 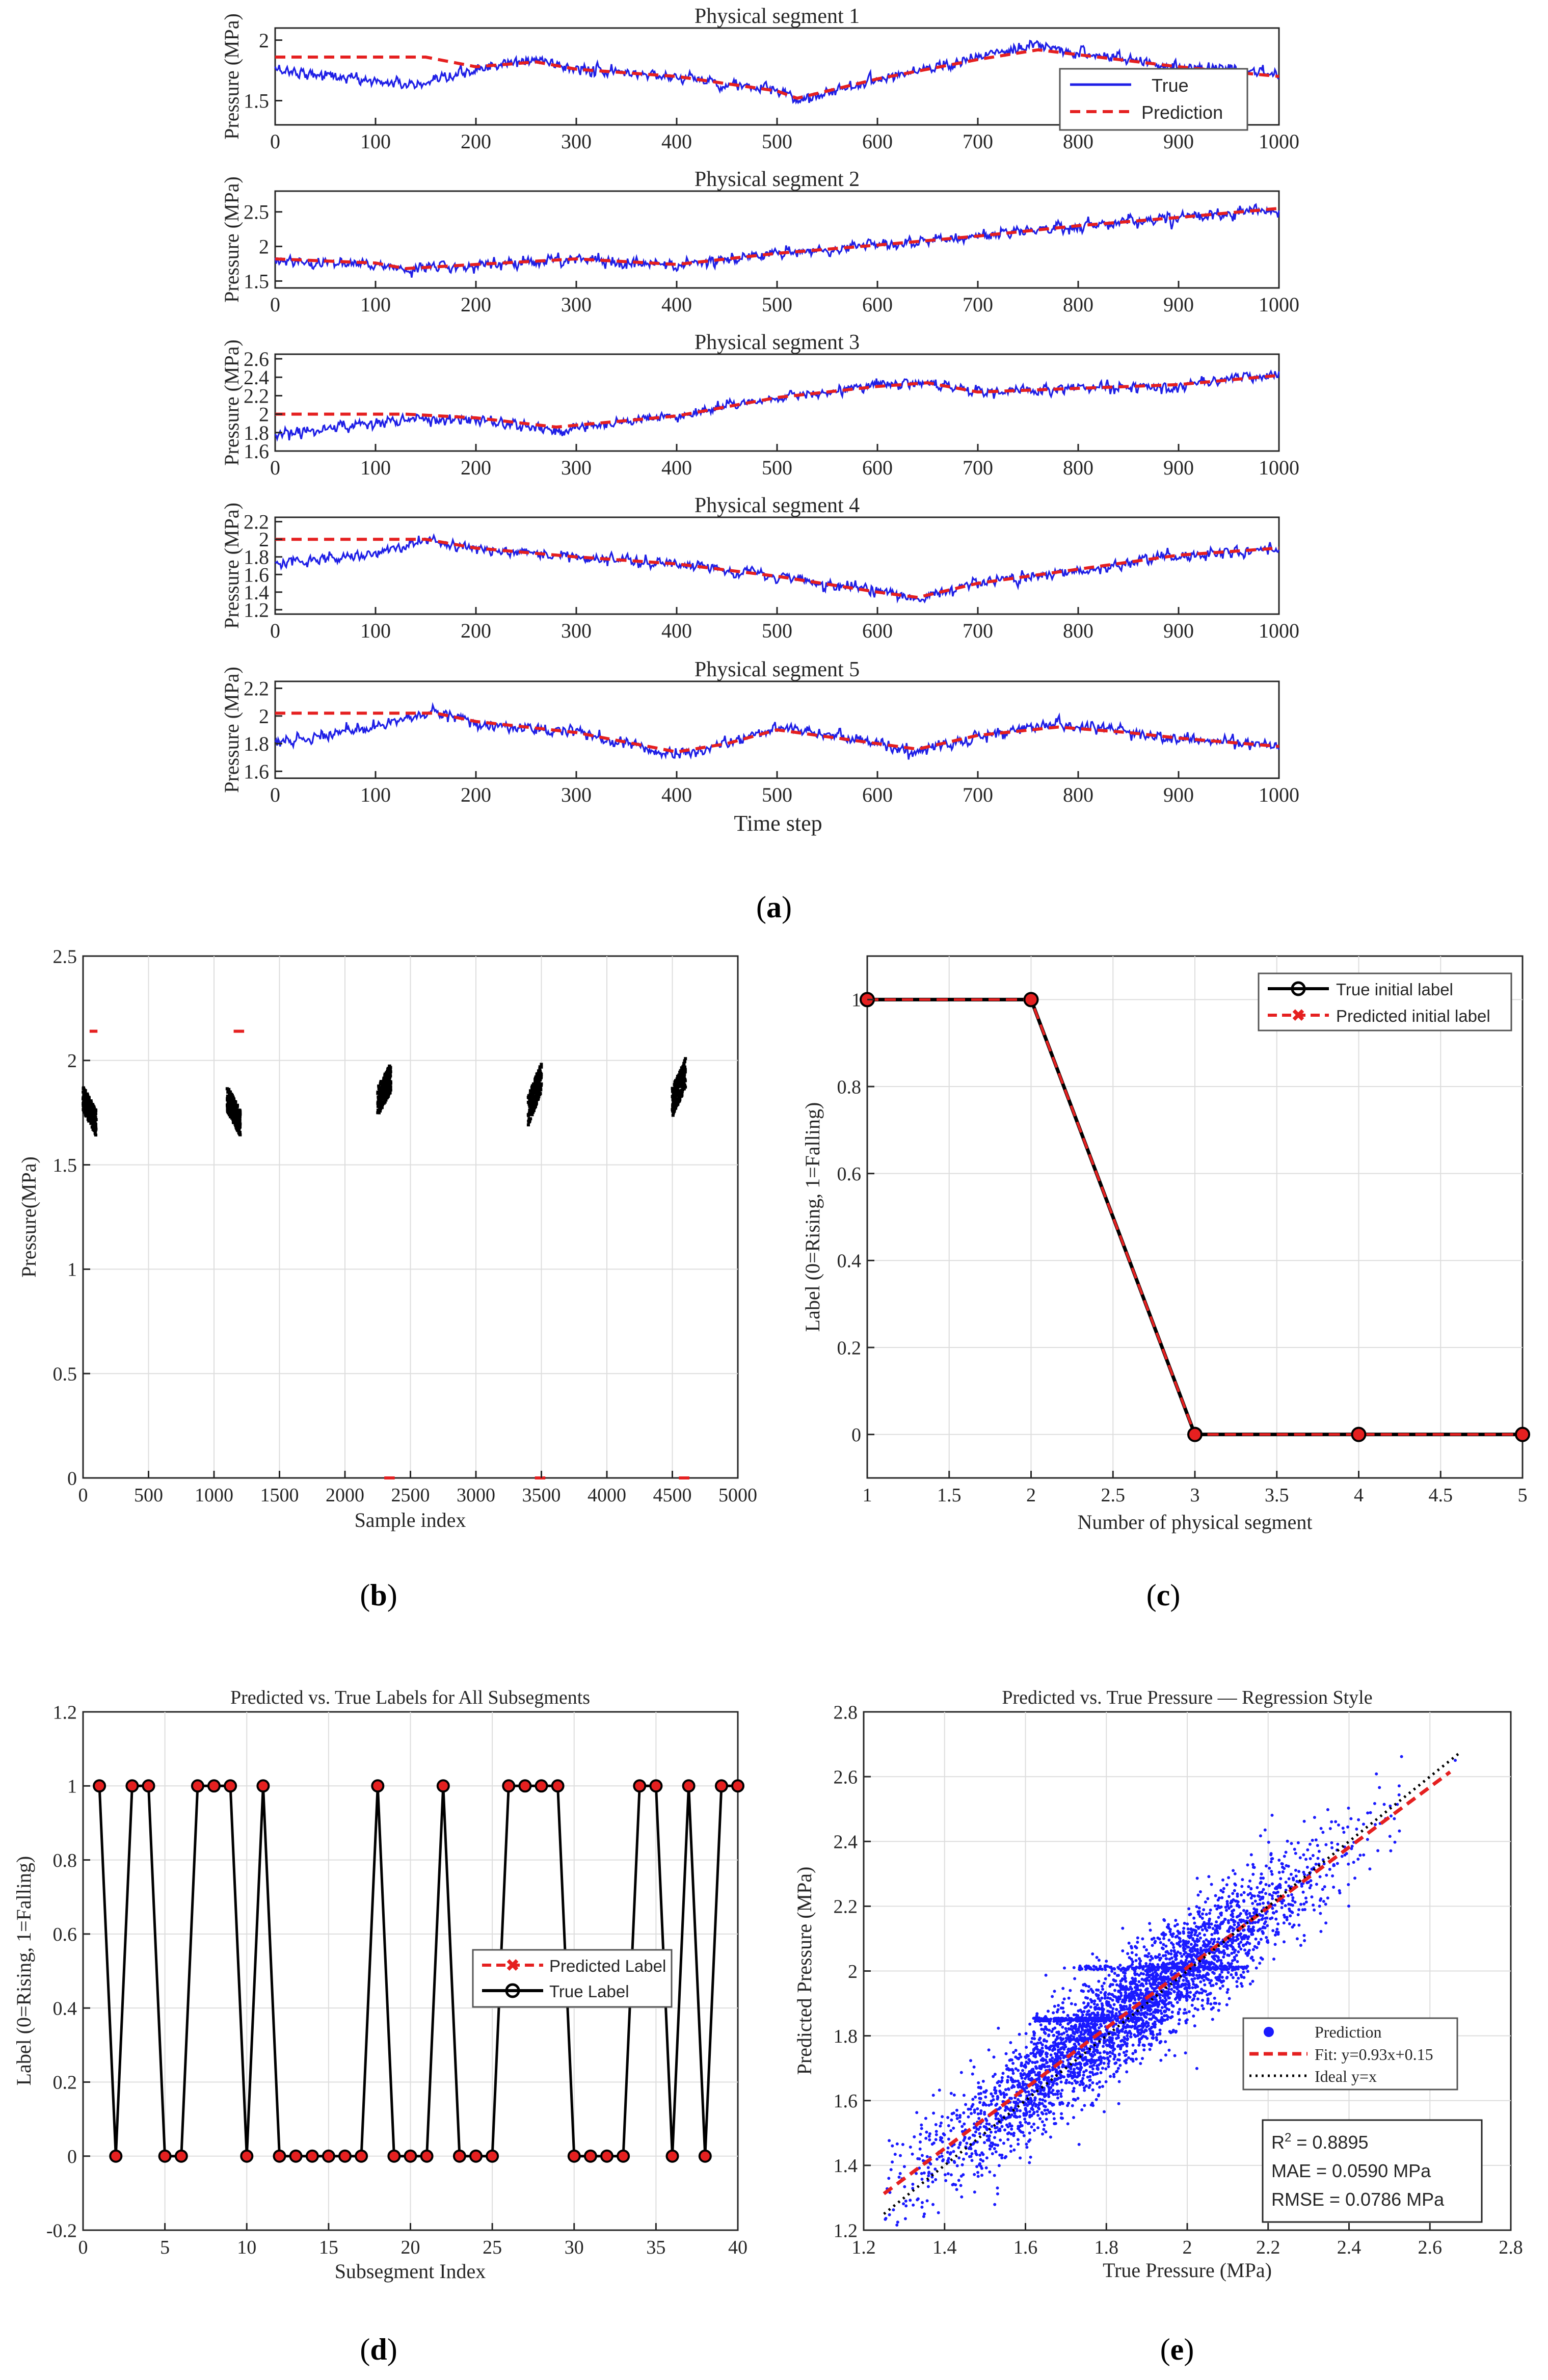 I want to click on e-ytick-label: 1.2, so click(x=846, y=2230).